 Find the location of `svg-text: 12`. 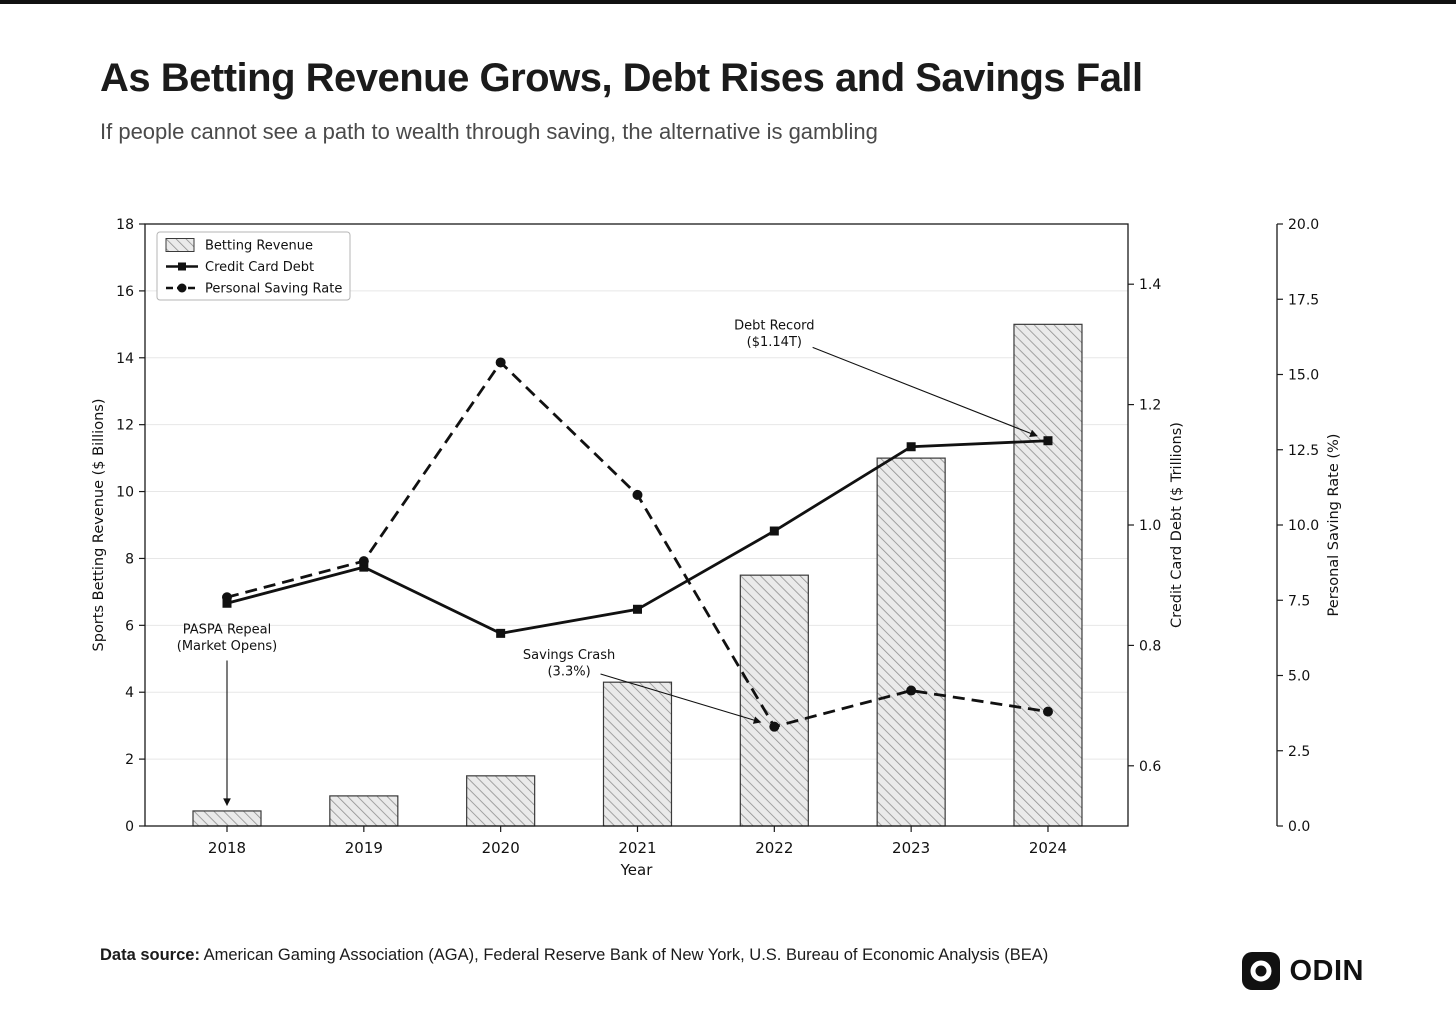

svg-text: 12 is located at coordinates (125, 426).